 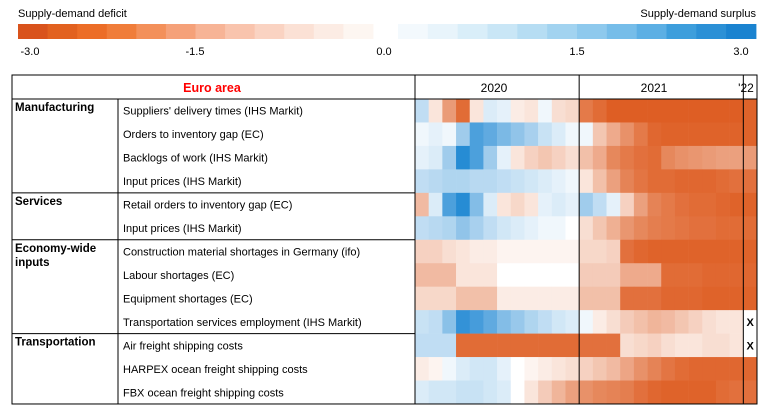 I want to click on row-label: Equipment shortages (EC), so click(x=188, y=299).